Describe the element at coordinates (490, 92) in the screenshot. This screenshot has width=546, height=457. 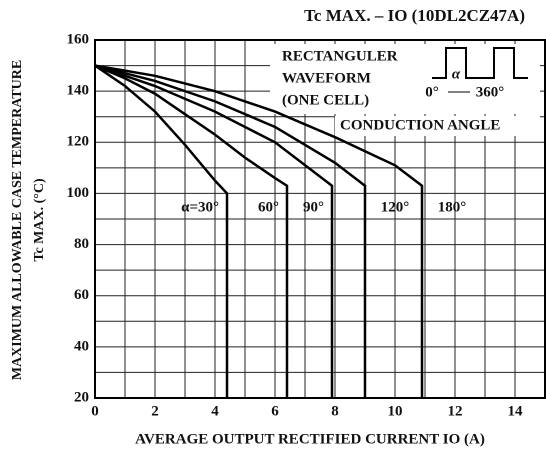
I see `annotation: 360°` at that location.